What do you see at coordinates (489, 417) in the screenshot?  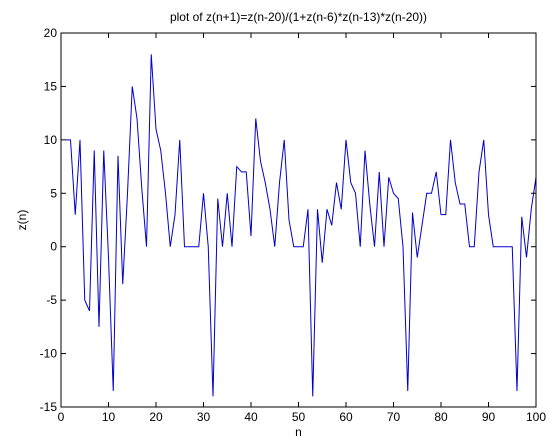 I see `x-tick-label: 90` at bounding box center [489, 417].